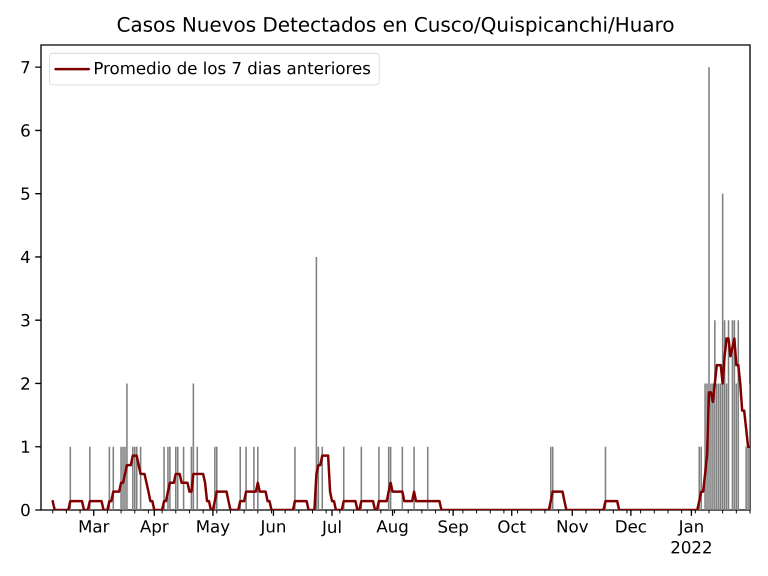 The height and width of the screenshot is (576, 768). What do you see at coordinates (512, 526) in the screenshot?
I see `x-tick-label: Oct` at bounding box center [512, 526].